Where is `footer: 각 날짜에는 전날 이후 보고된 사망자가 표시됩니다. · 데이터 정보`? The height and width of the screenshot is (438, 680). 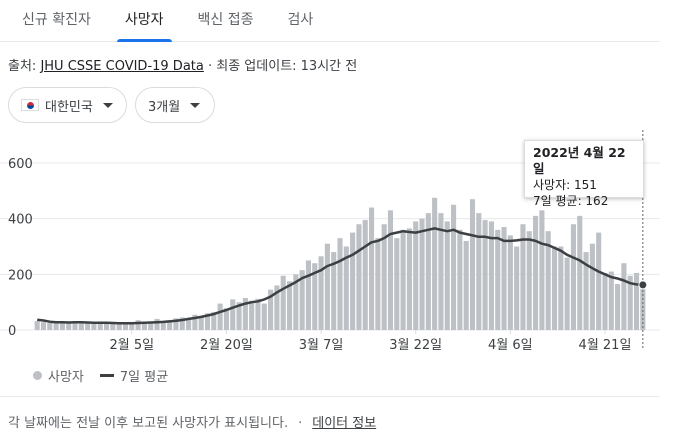
footer: 각 날짜에는 전날 이후 보고된 사망자가 표시됩니다. · 데이터 정보 is located at coordinates (192, 421).